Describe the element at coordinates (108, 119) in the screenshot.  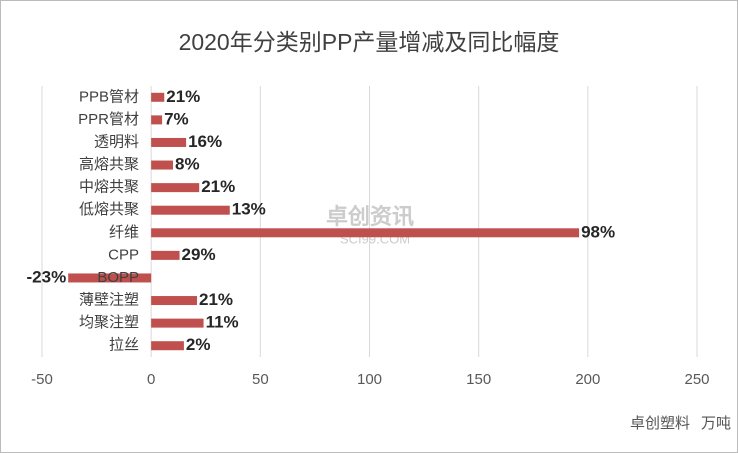
I see `category-label: PPR管材` at that location.